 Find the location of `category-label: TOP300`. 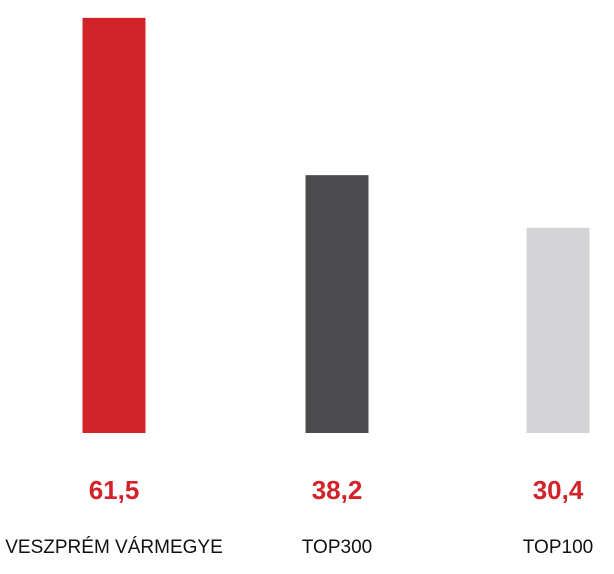

category-label: TOP300 is located at coordinates (337, 547).